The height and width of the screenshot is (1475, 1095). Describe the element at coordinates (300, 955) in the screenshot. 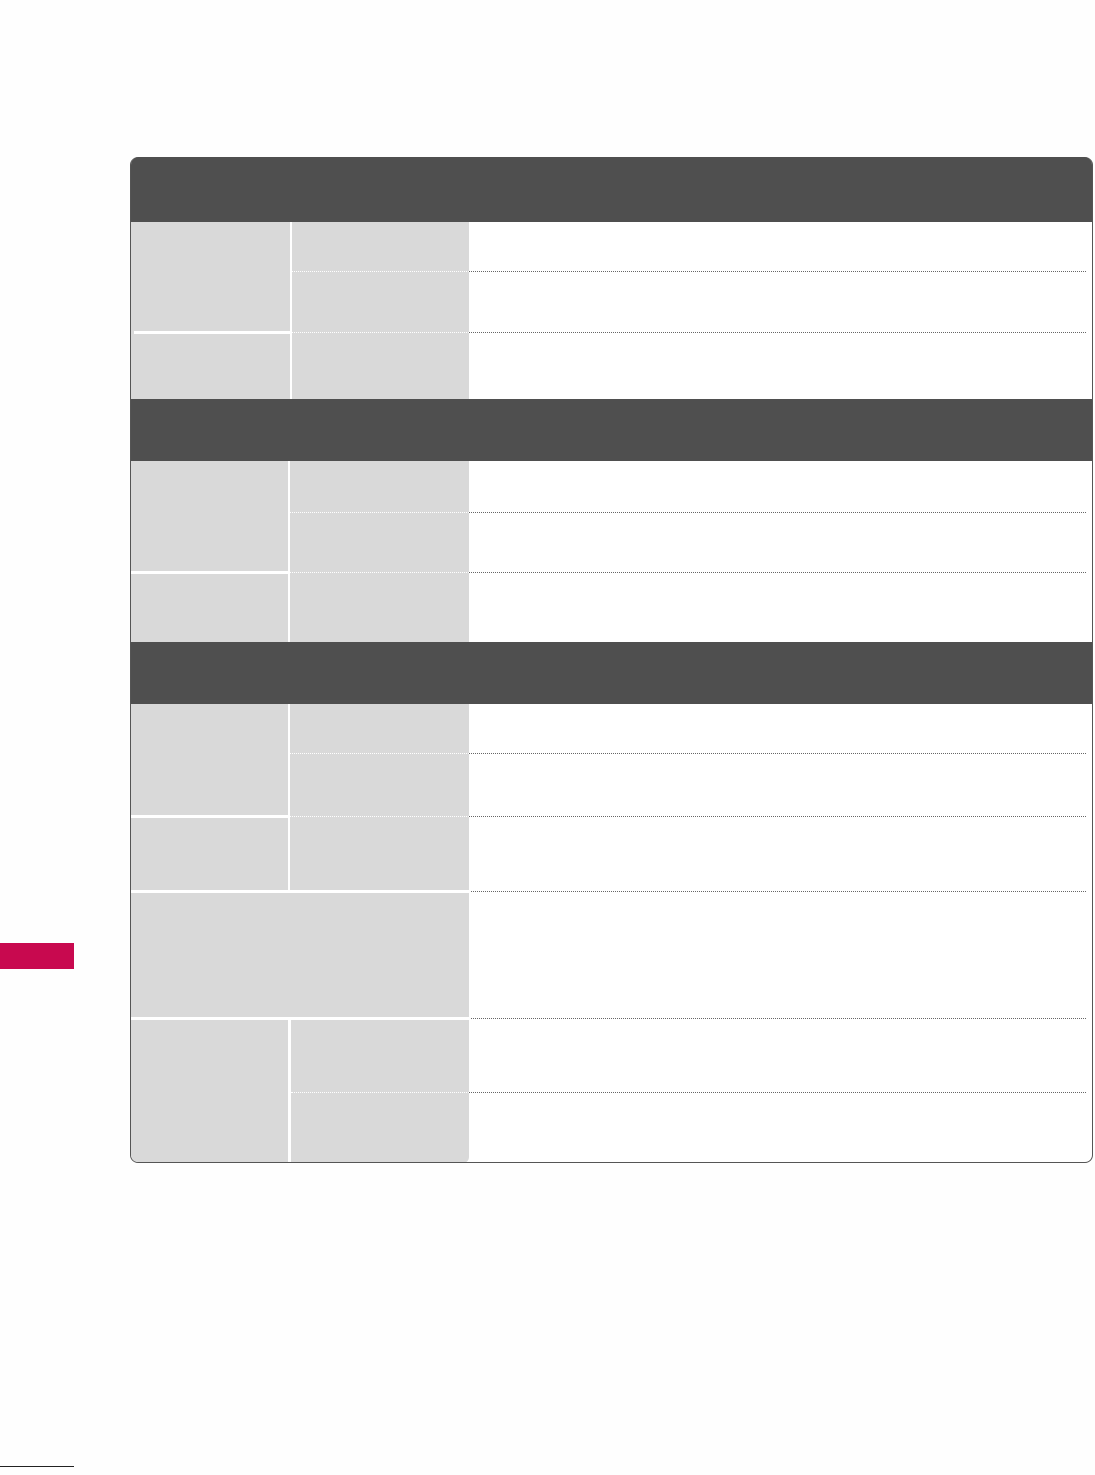

I see `label-cell-wide` at that location.